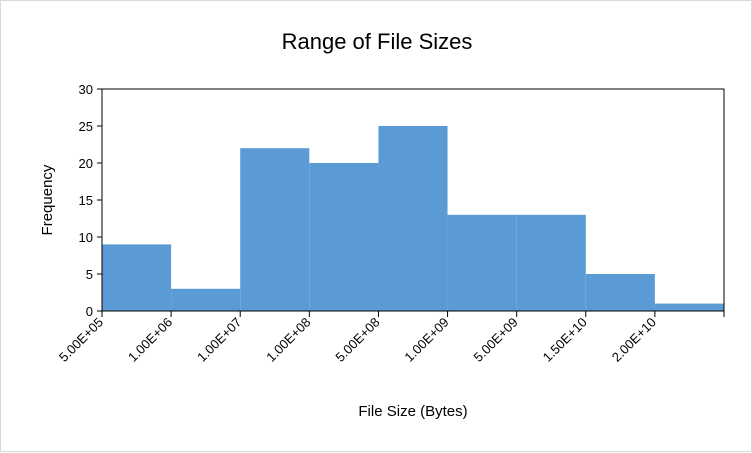  What do you see at coordinates (377, 41) in the screenshot?
I see `chart-title: Range of File Sizes` at bounding box center [377, 41].